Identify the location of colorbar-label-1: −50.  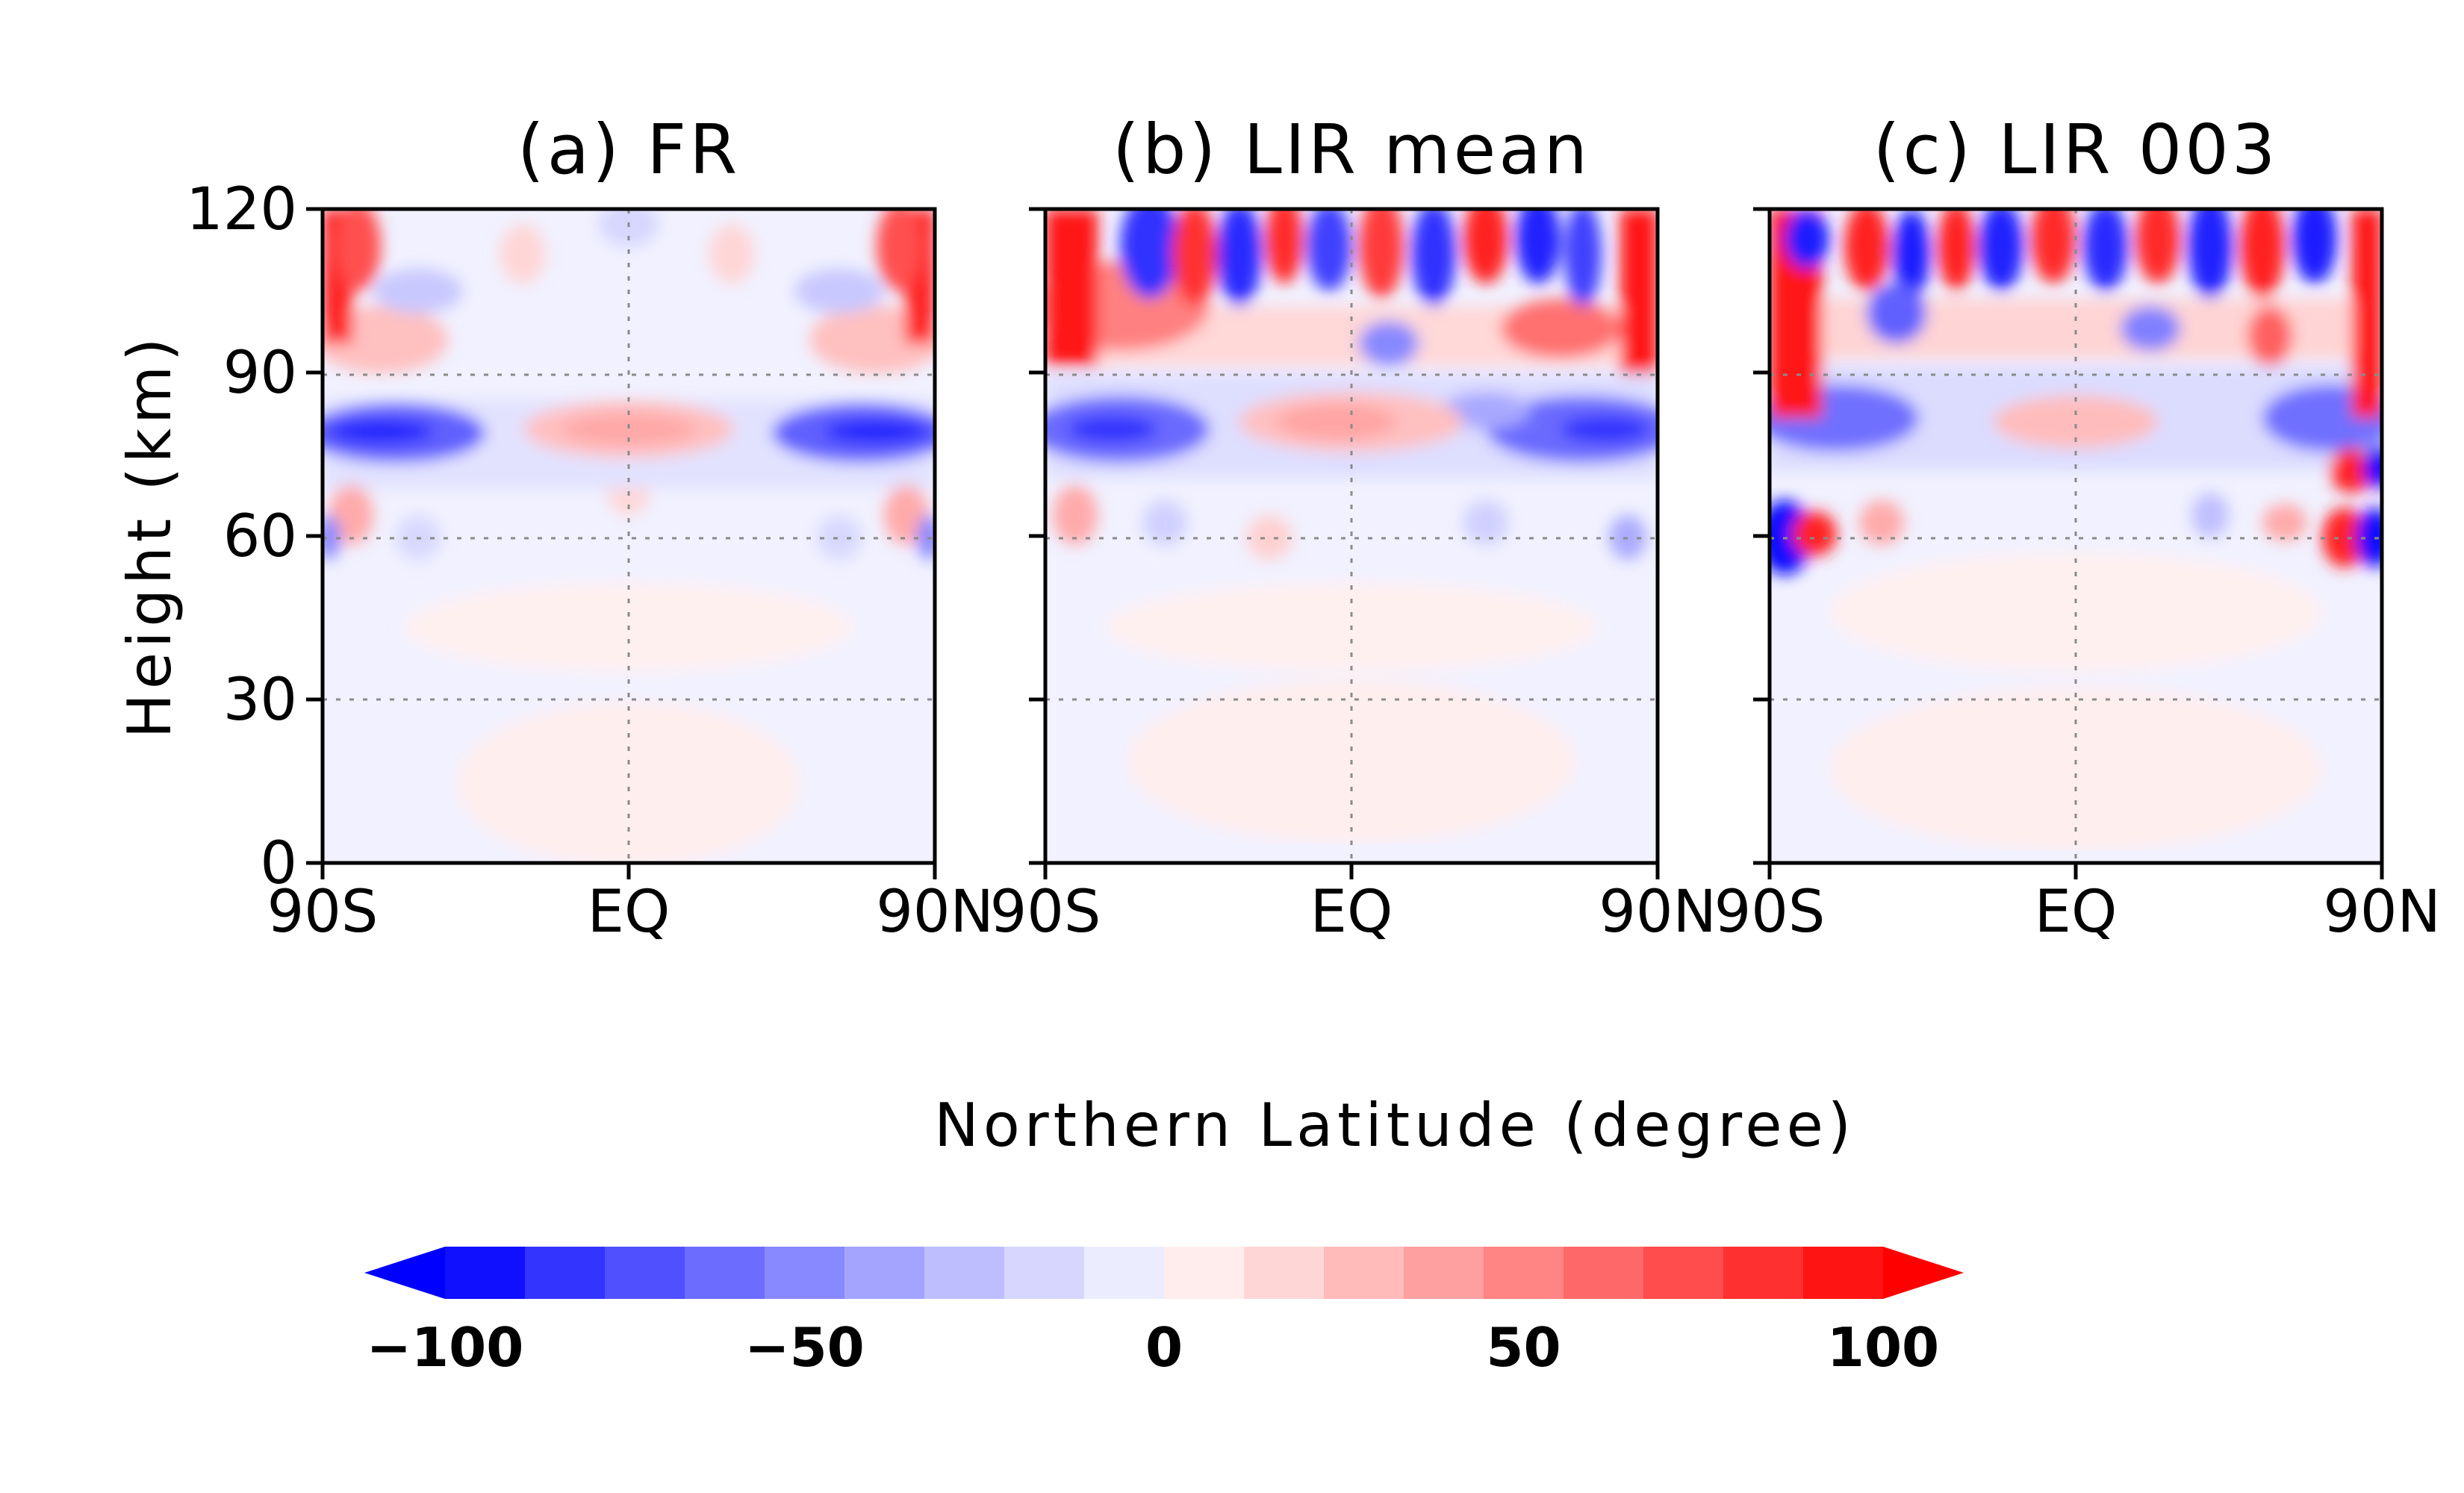
(804, 1348).